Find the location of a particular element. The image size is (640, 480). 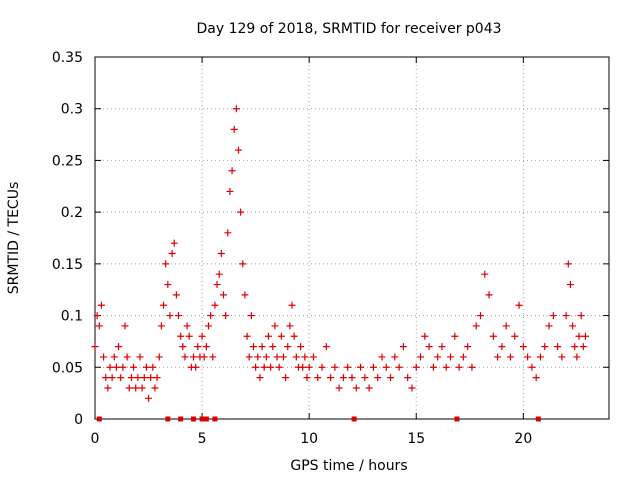

y-tick-label: 0.05 is located at coordinates (67, 368).